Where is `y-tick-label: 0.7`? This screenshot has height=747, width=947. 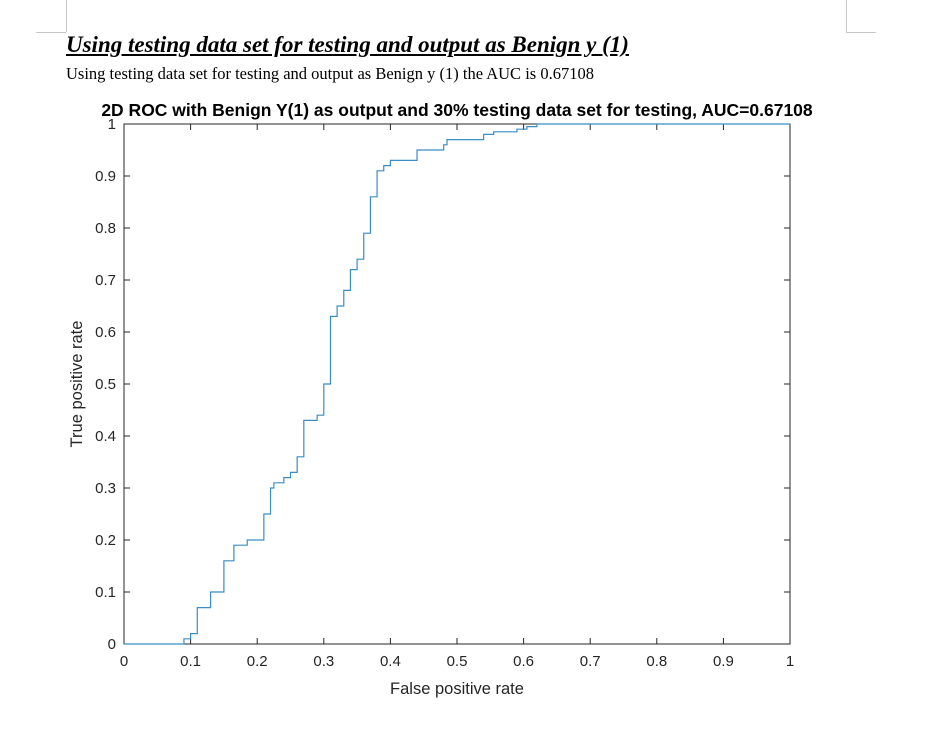
y-tick-label: 0.7 is located at coordinates (105, 280).